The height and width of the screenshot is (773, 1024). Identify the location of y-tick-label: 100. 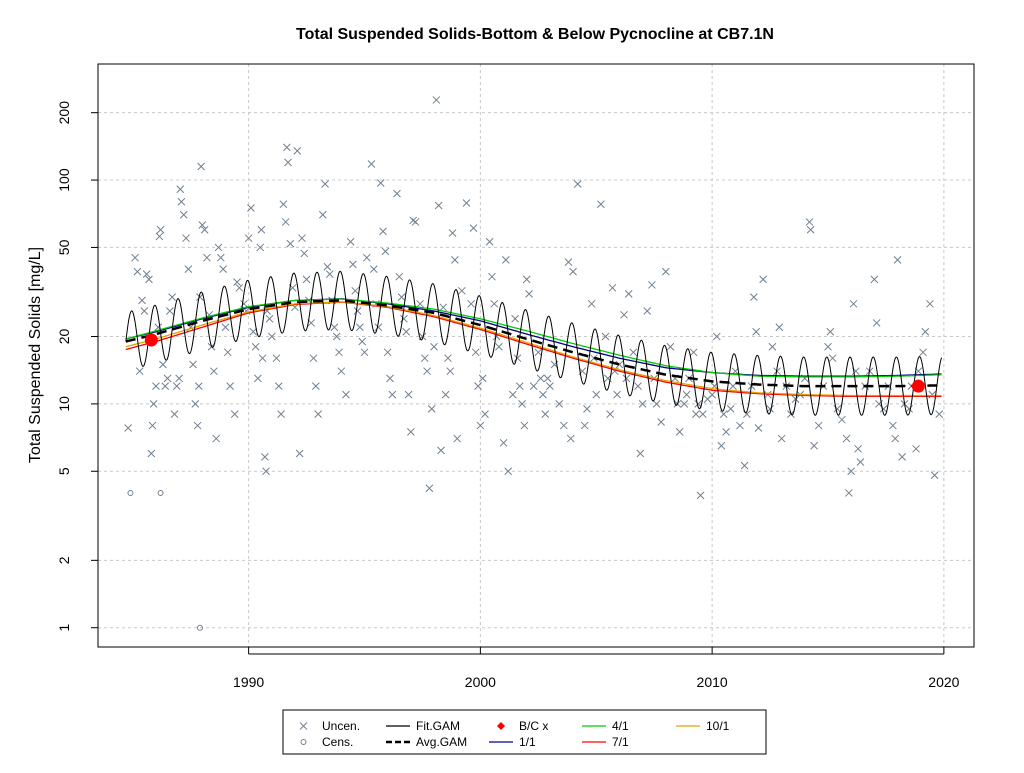
(64, 180).